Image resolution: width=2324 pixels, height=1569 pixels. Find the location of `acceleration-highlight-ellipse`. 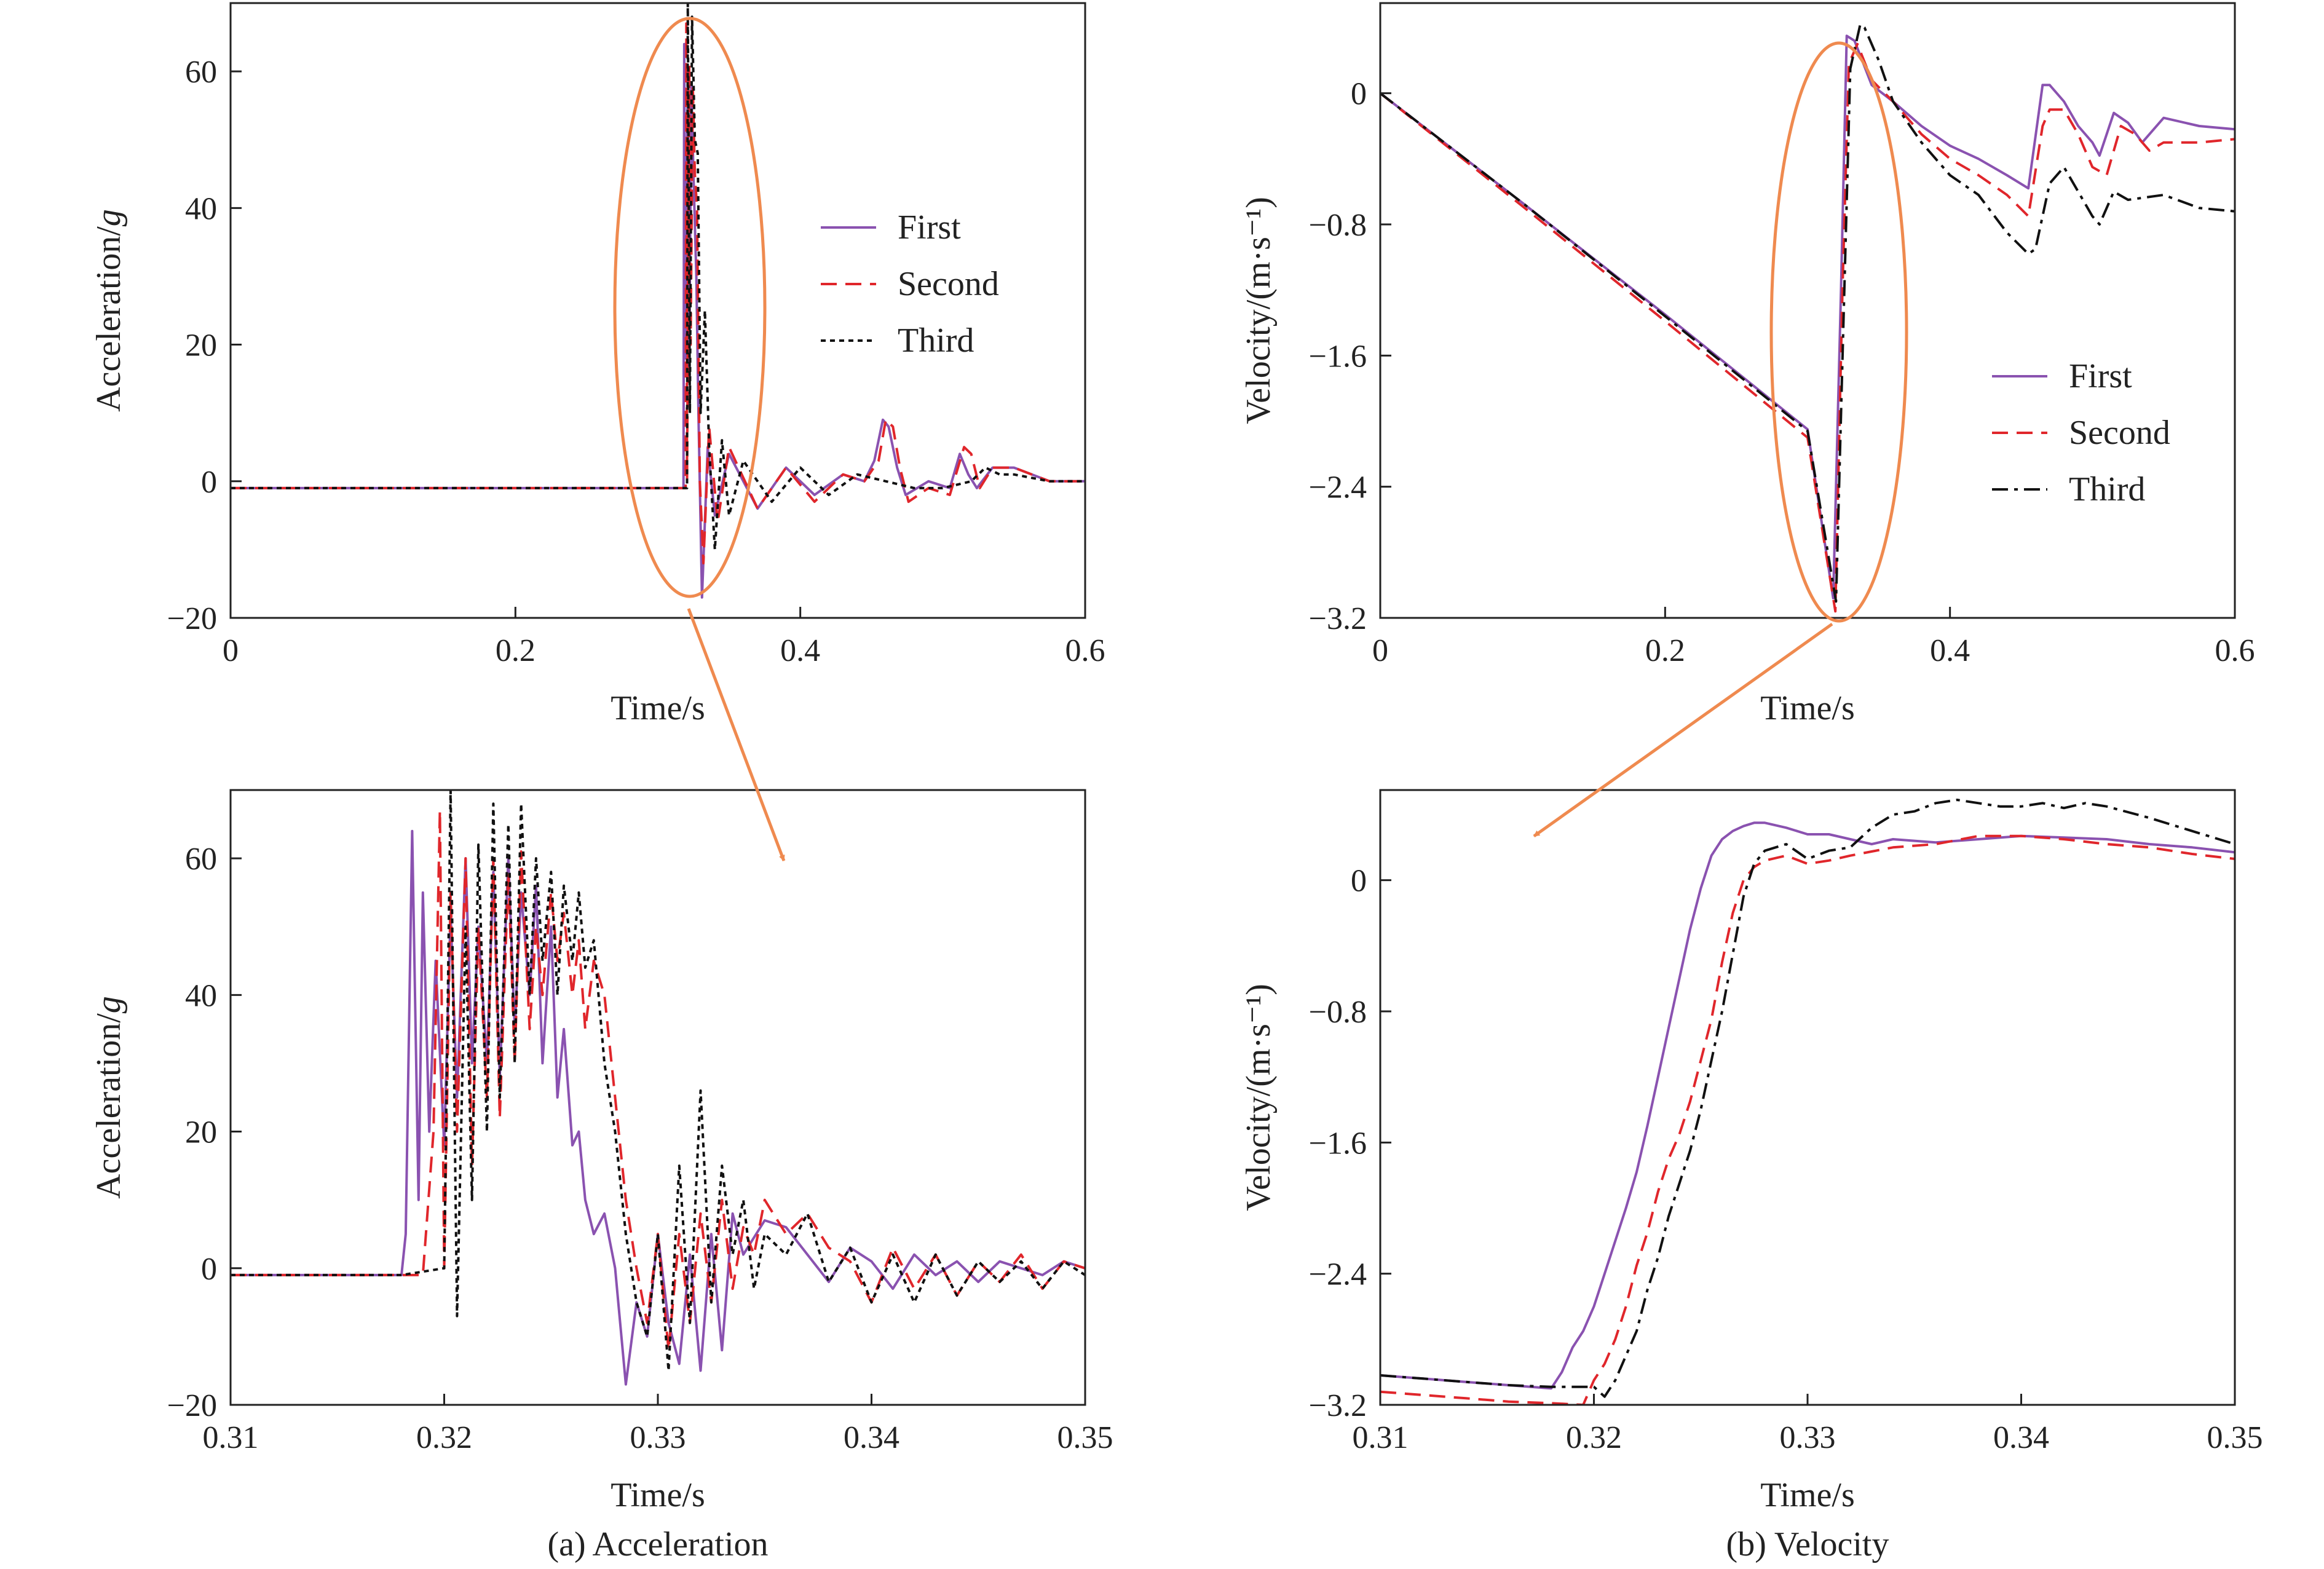

acceleration-highlight-ellipse is located at coordinates (690, 307).